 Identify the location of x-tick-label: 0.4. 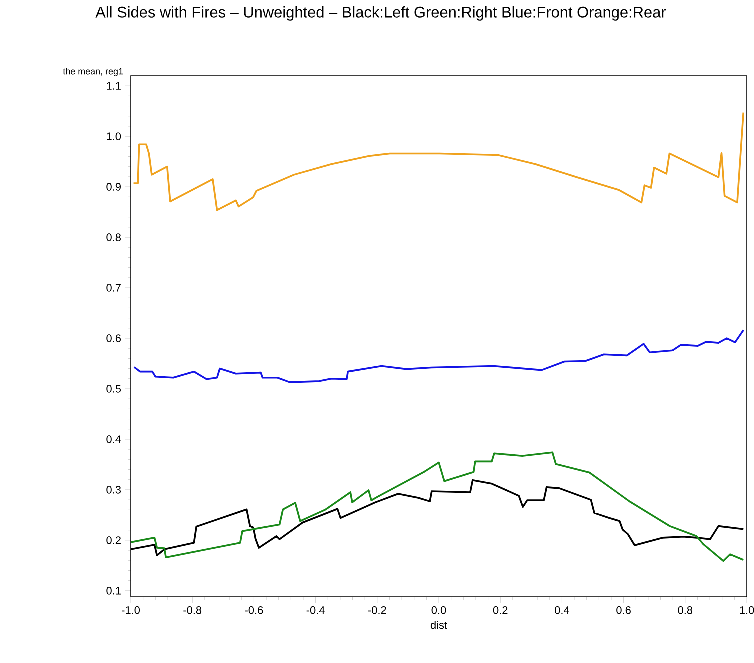
(562, 610).